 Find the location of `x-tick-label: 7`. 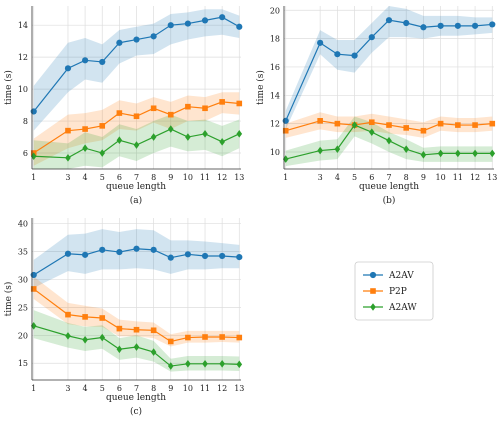

x-tick-label: 7 is located at coordinates (136, 388).